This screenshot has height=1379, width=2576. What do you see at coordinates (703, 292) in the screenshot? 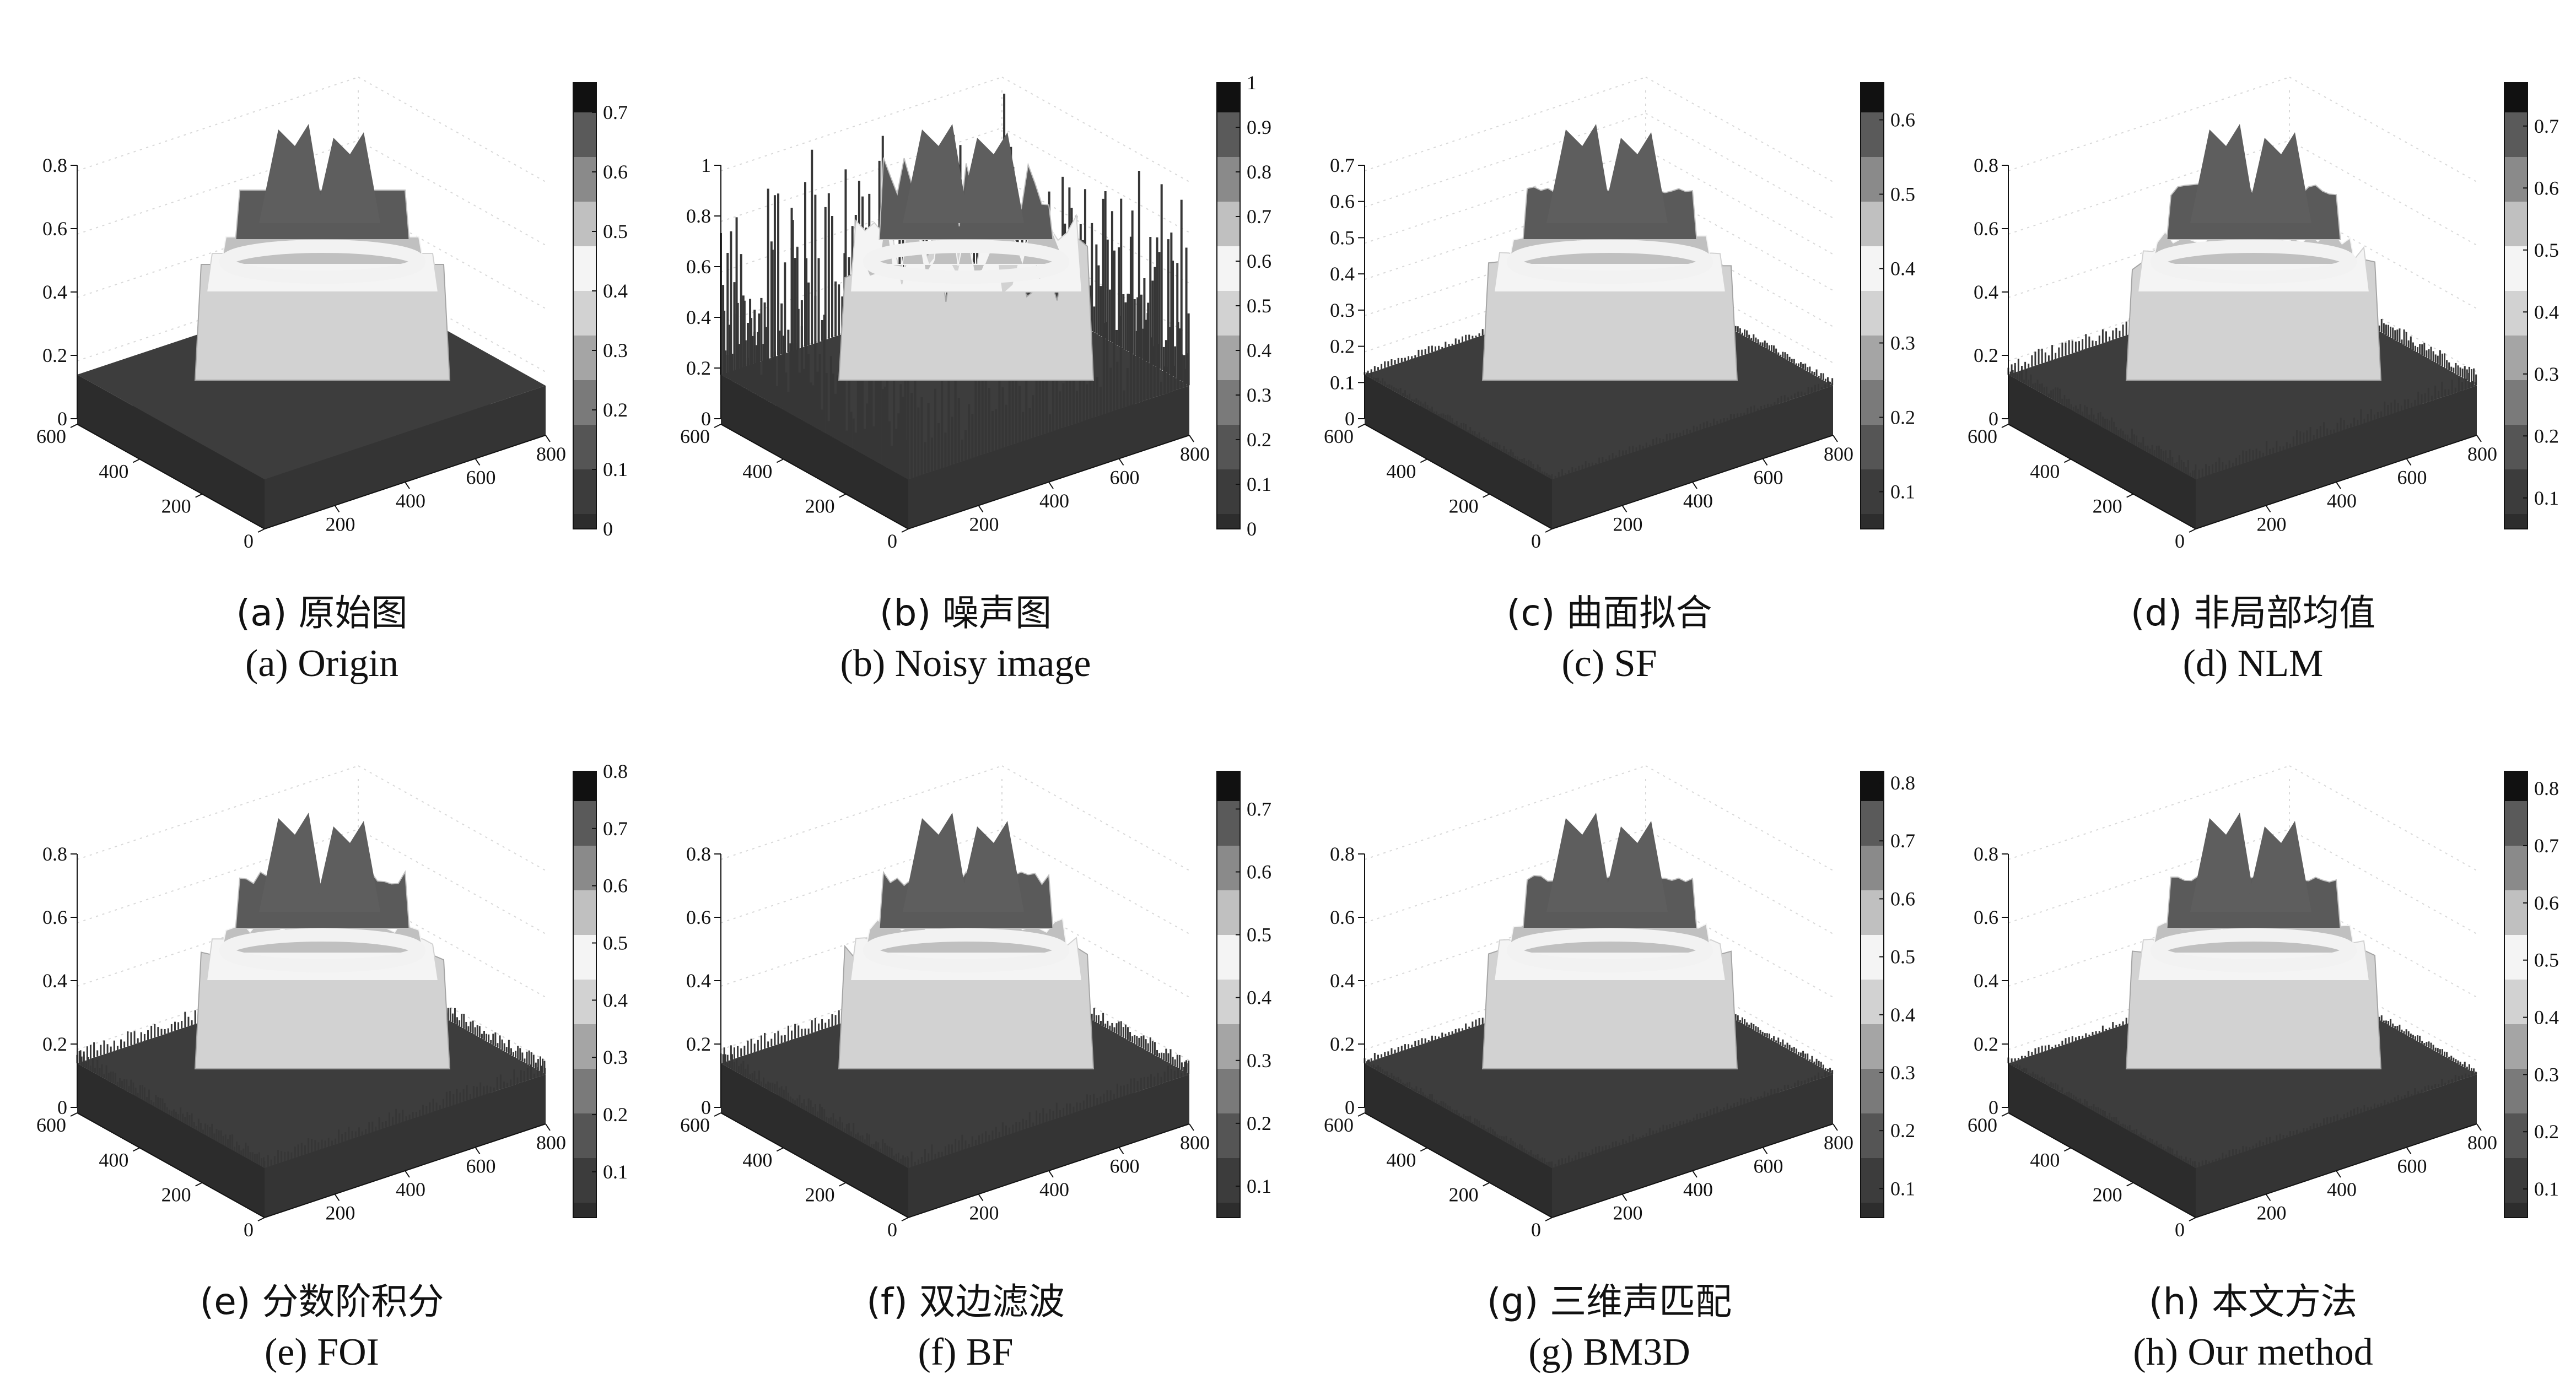
I see `z-axis-ticks: 0 0.2 0.4 0.6 0.8 1` at bounding box center [703, 292].